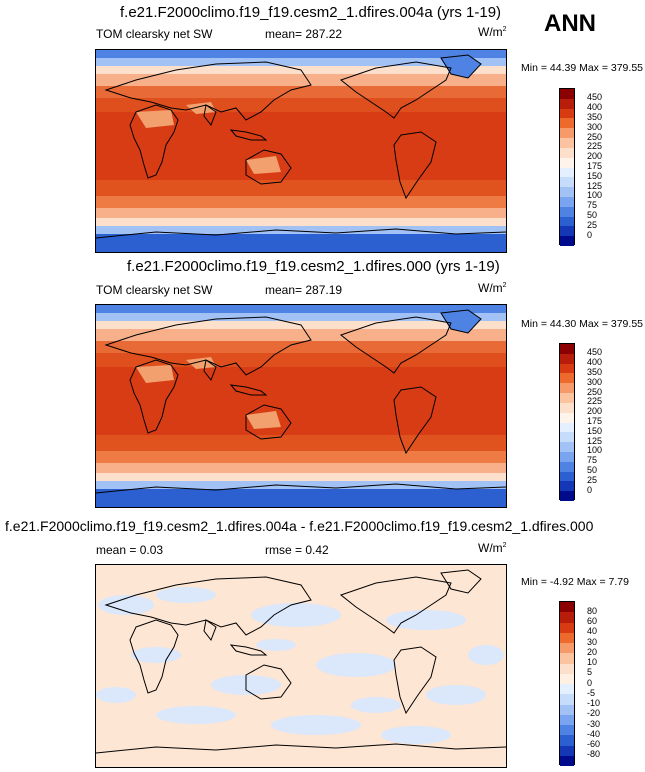 Image resolution: width=645 pixels, height=772 pixels. Describe the element at coordinates (154, 290) in the screenshot. I see `panel2-variable-label: TOM clearsky net SW` at that location.